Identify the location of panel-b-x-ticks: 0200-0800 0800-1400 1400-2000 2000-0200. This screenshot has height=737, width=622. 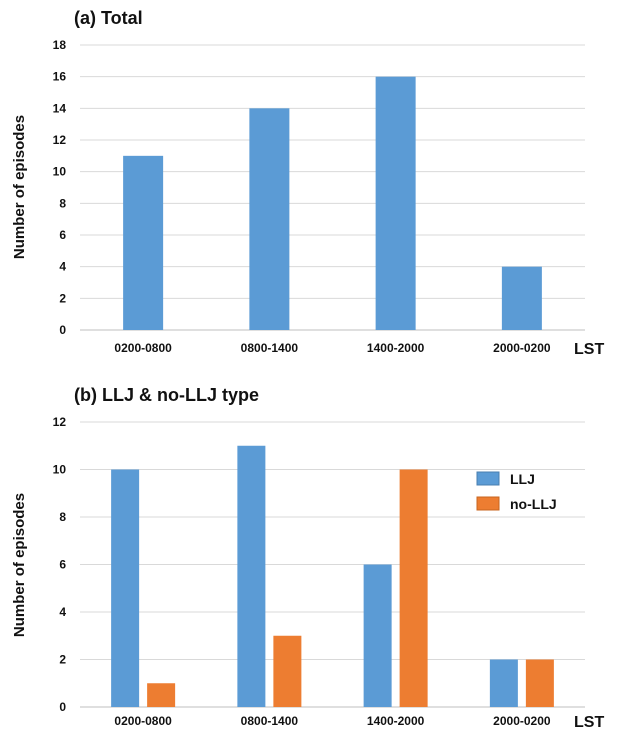
(332, 721).